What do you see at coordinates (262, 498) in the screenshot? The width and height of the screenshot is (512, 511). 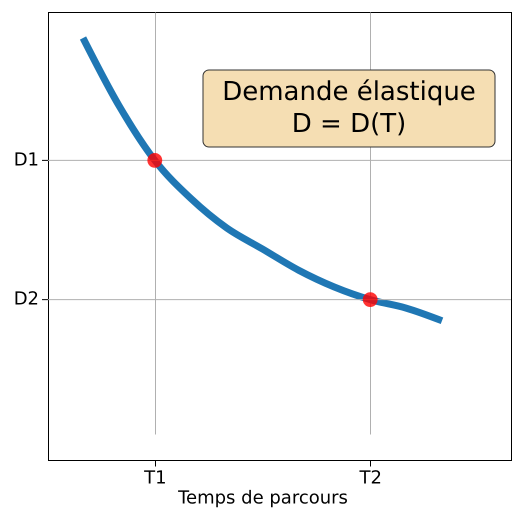 I see `x-axis-title: Temps de parcours` at bounding box center [262, 498].